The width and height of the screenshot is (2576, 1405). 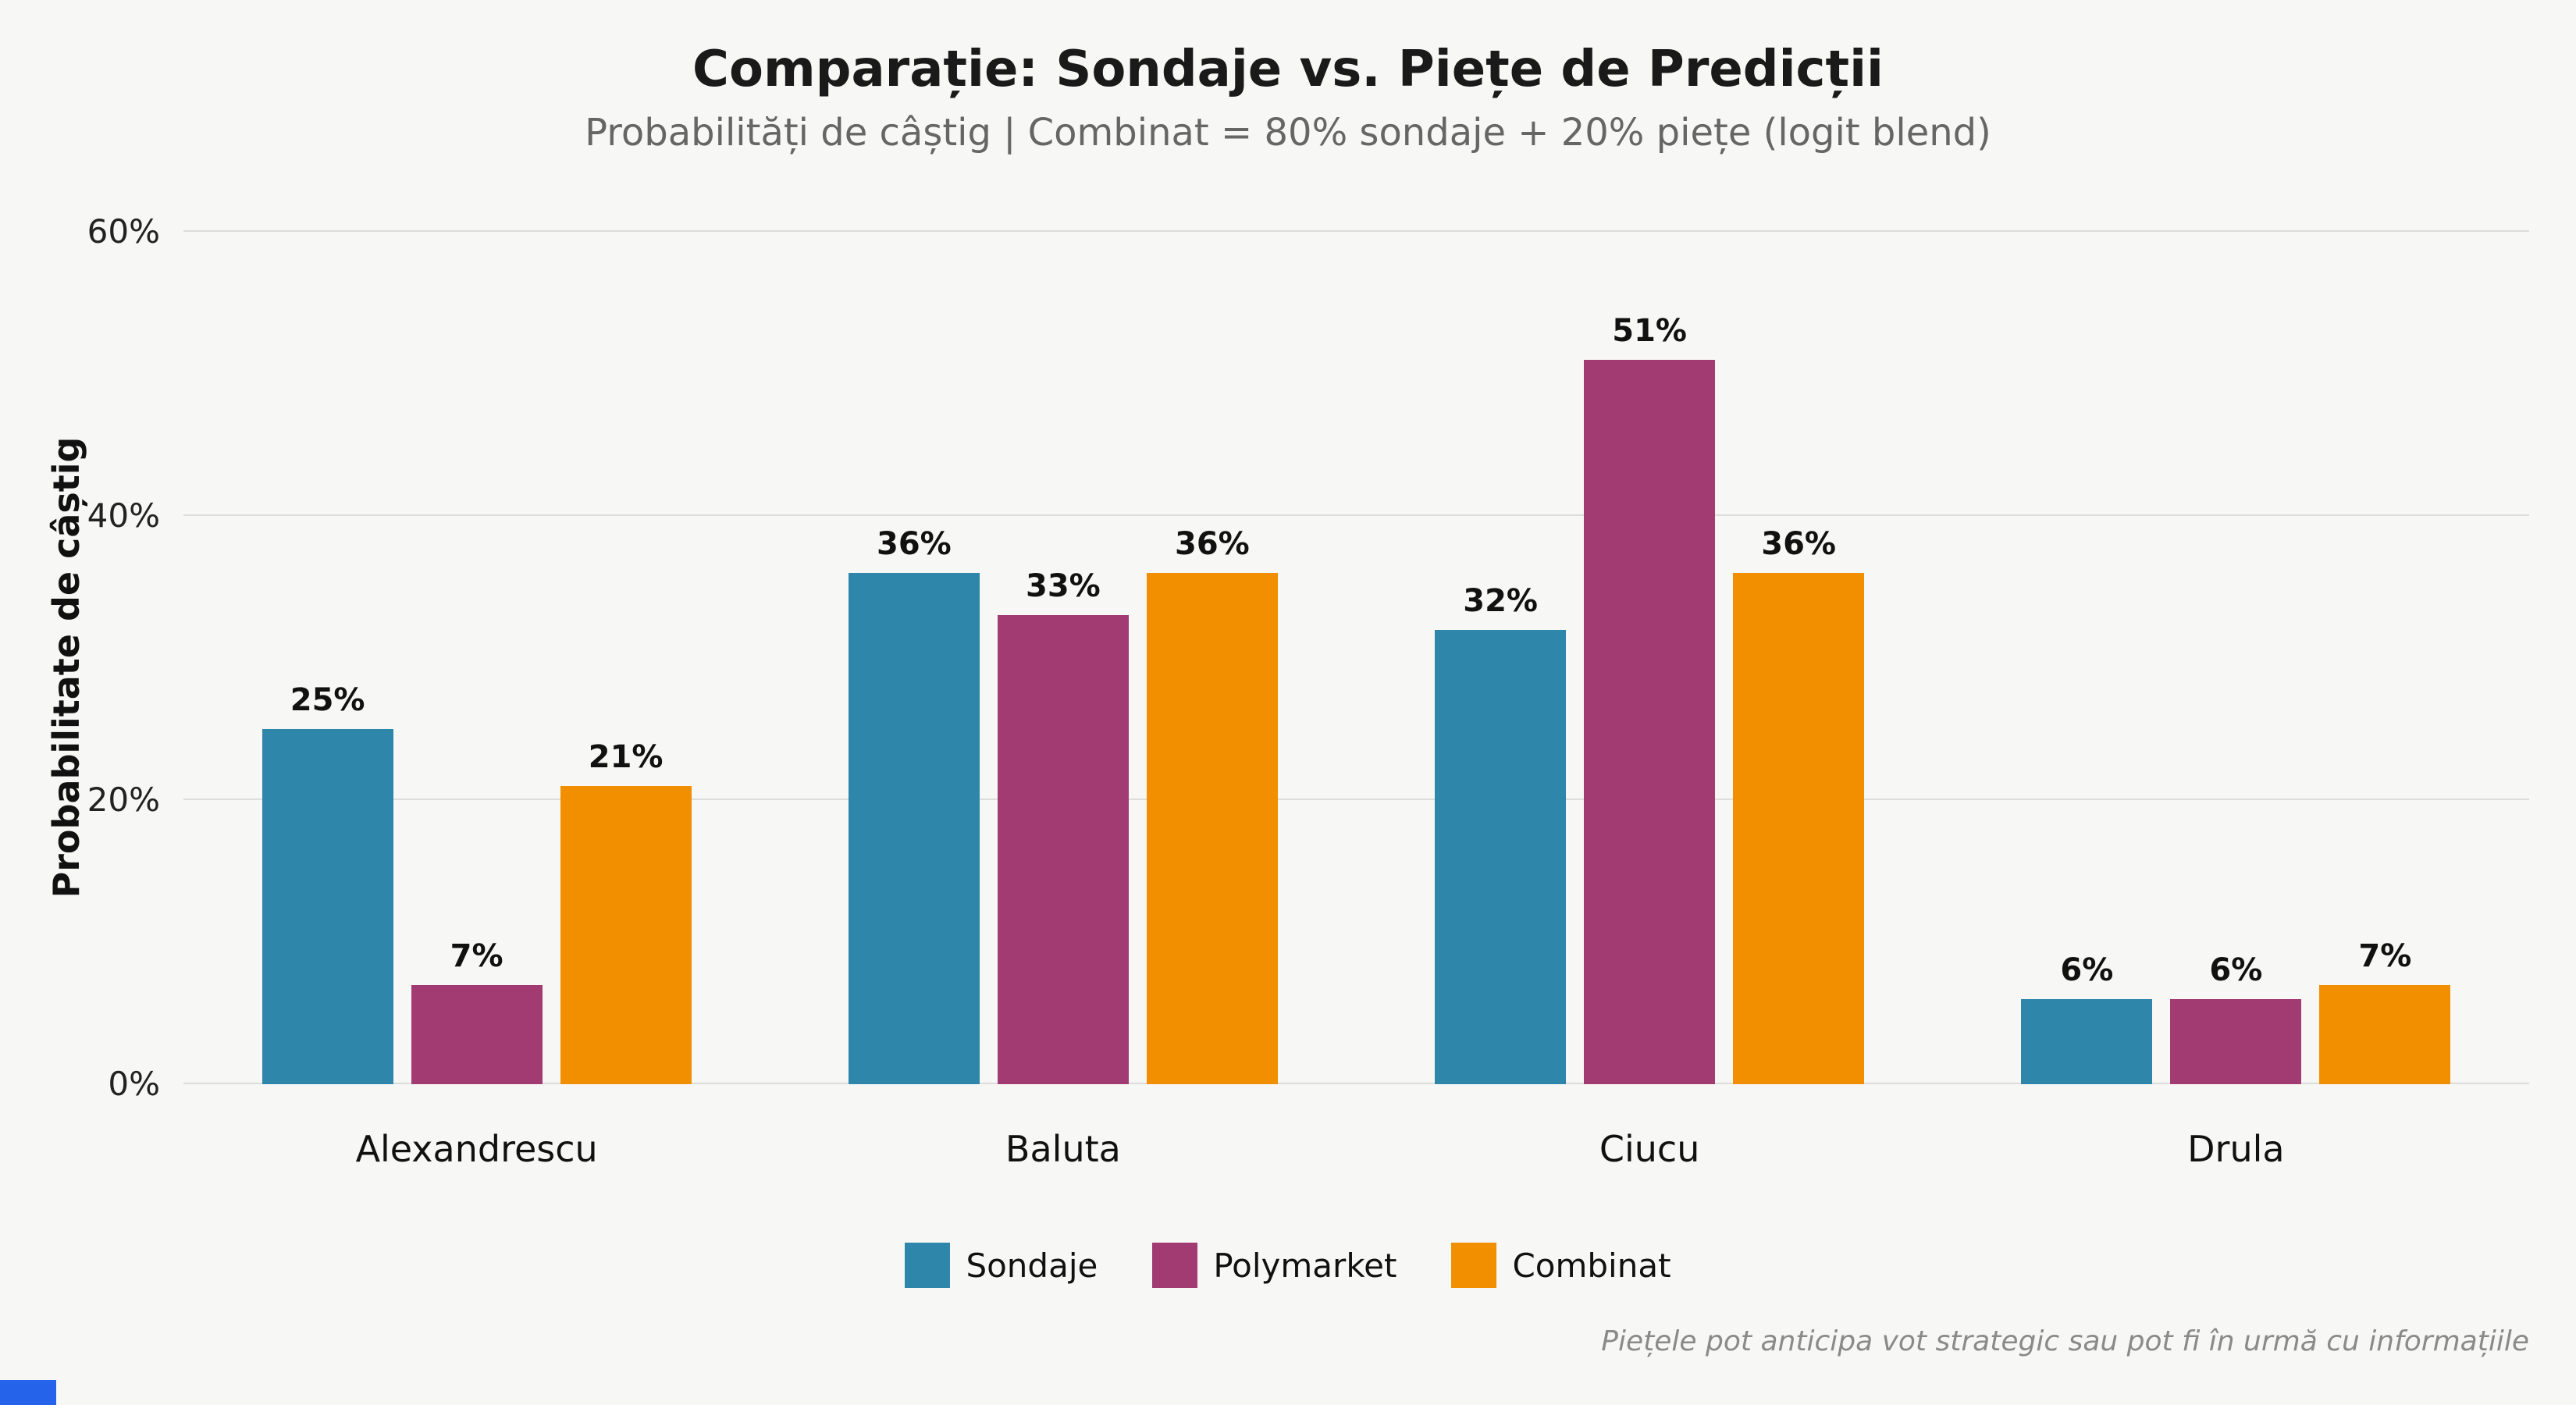 I want to click on category-labels-row: Alexandrescu Baluta Ciucu Drula, so click(x=1356, y=1149).